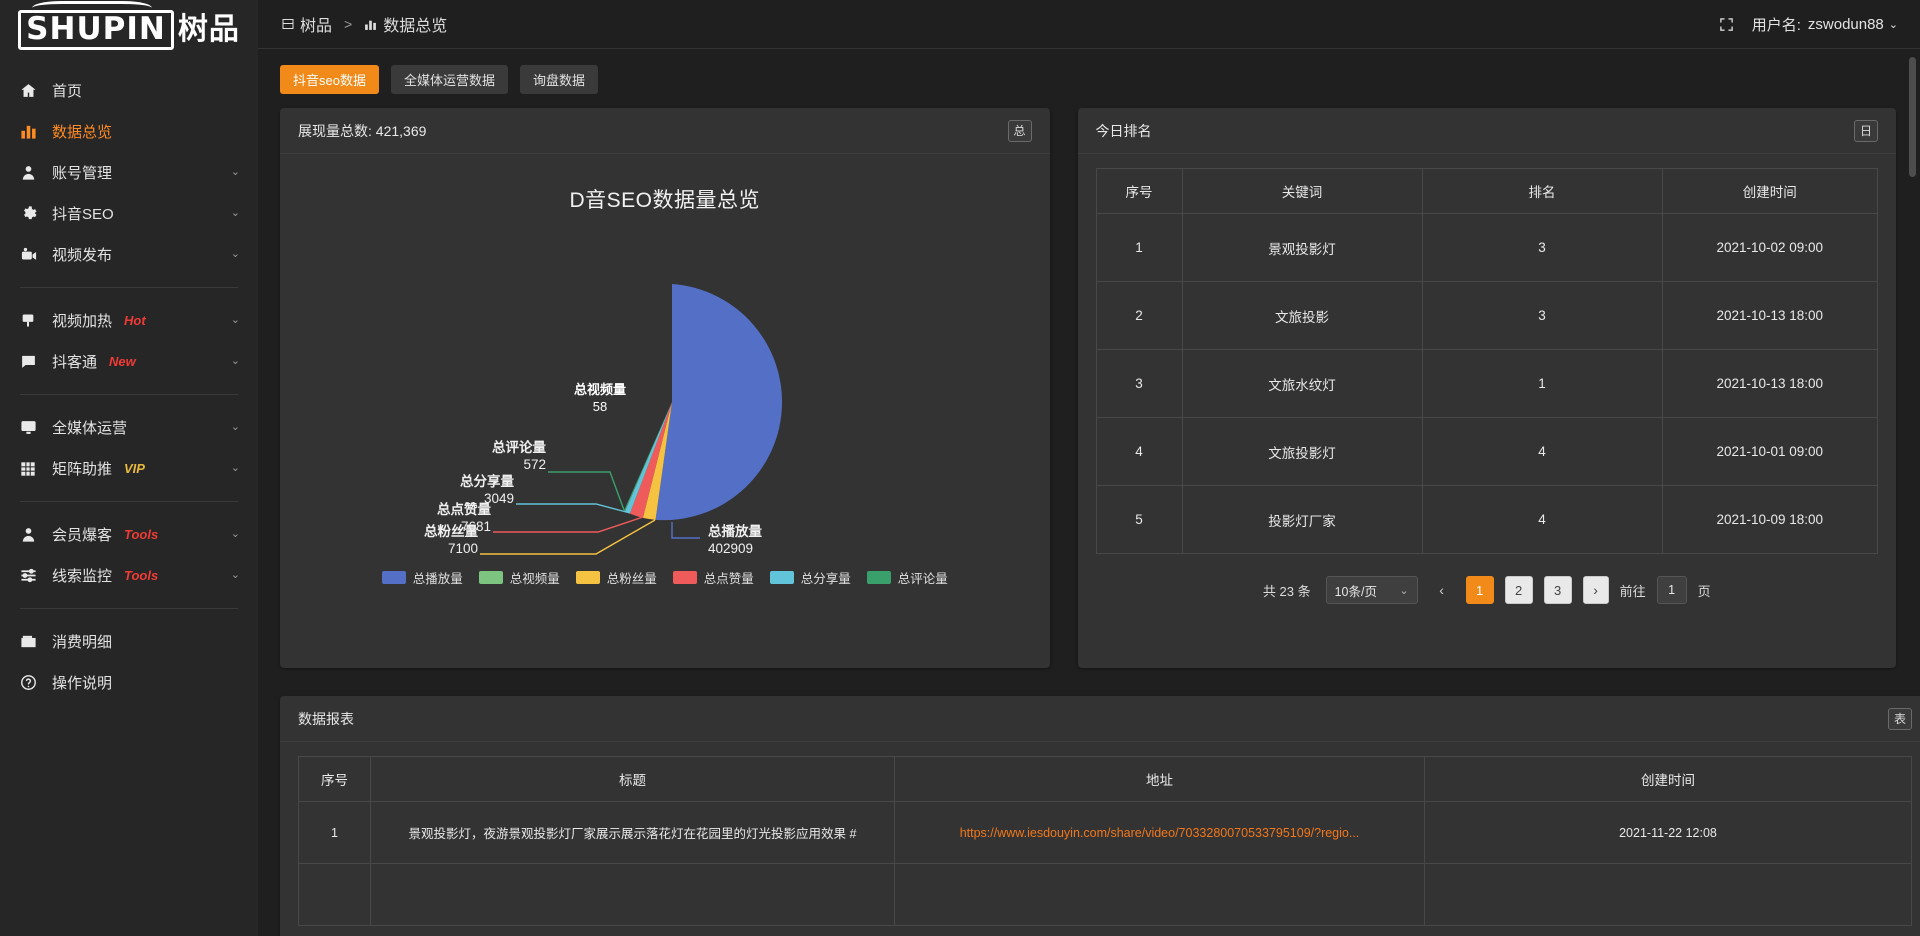  I want to click on sidebar-item-data-overview: 数据总览, so click(129, 131).